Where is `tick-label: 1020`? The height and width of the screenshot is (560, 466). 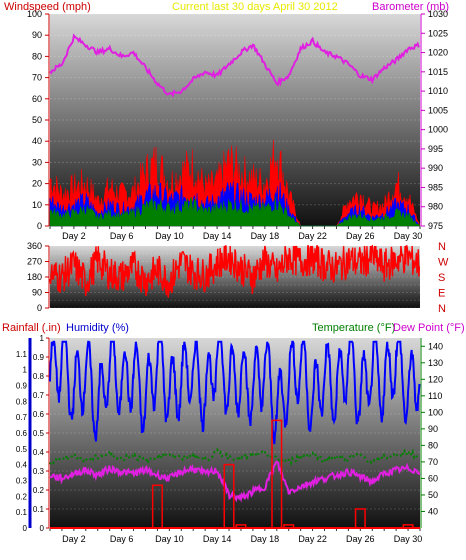
tick-label: 1020 is located at coordinates (438, 53).